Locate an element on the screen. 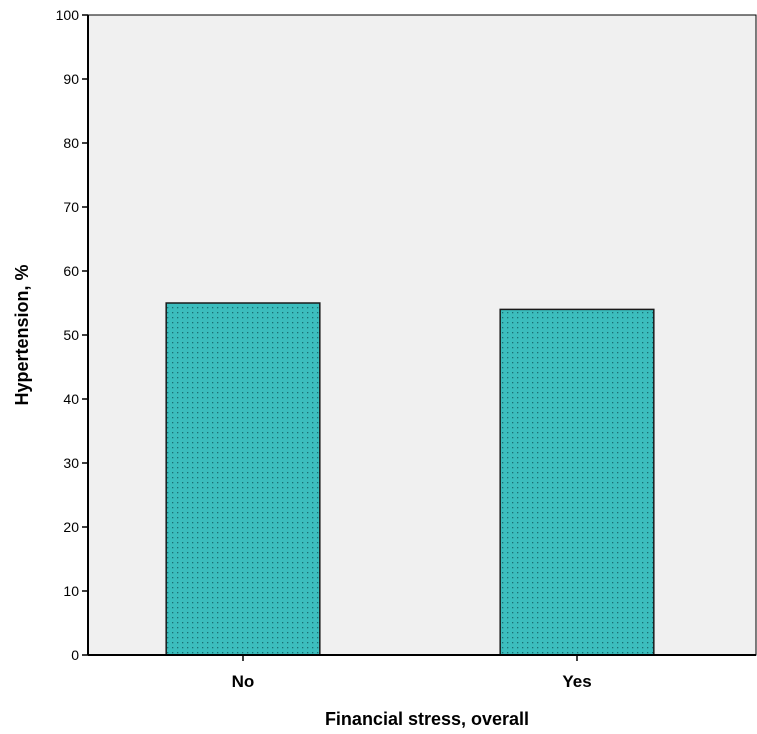 The width and height of the screenshot is (757, 734). bar-yes is located at coordinates (577, 482).